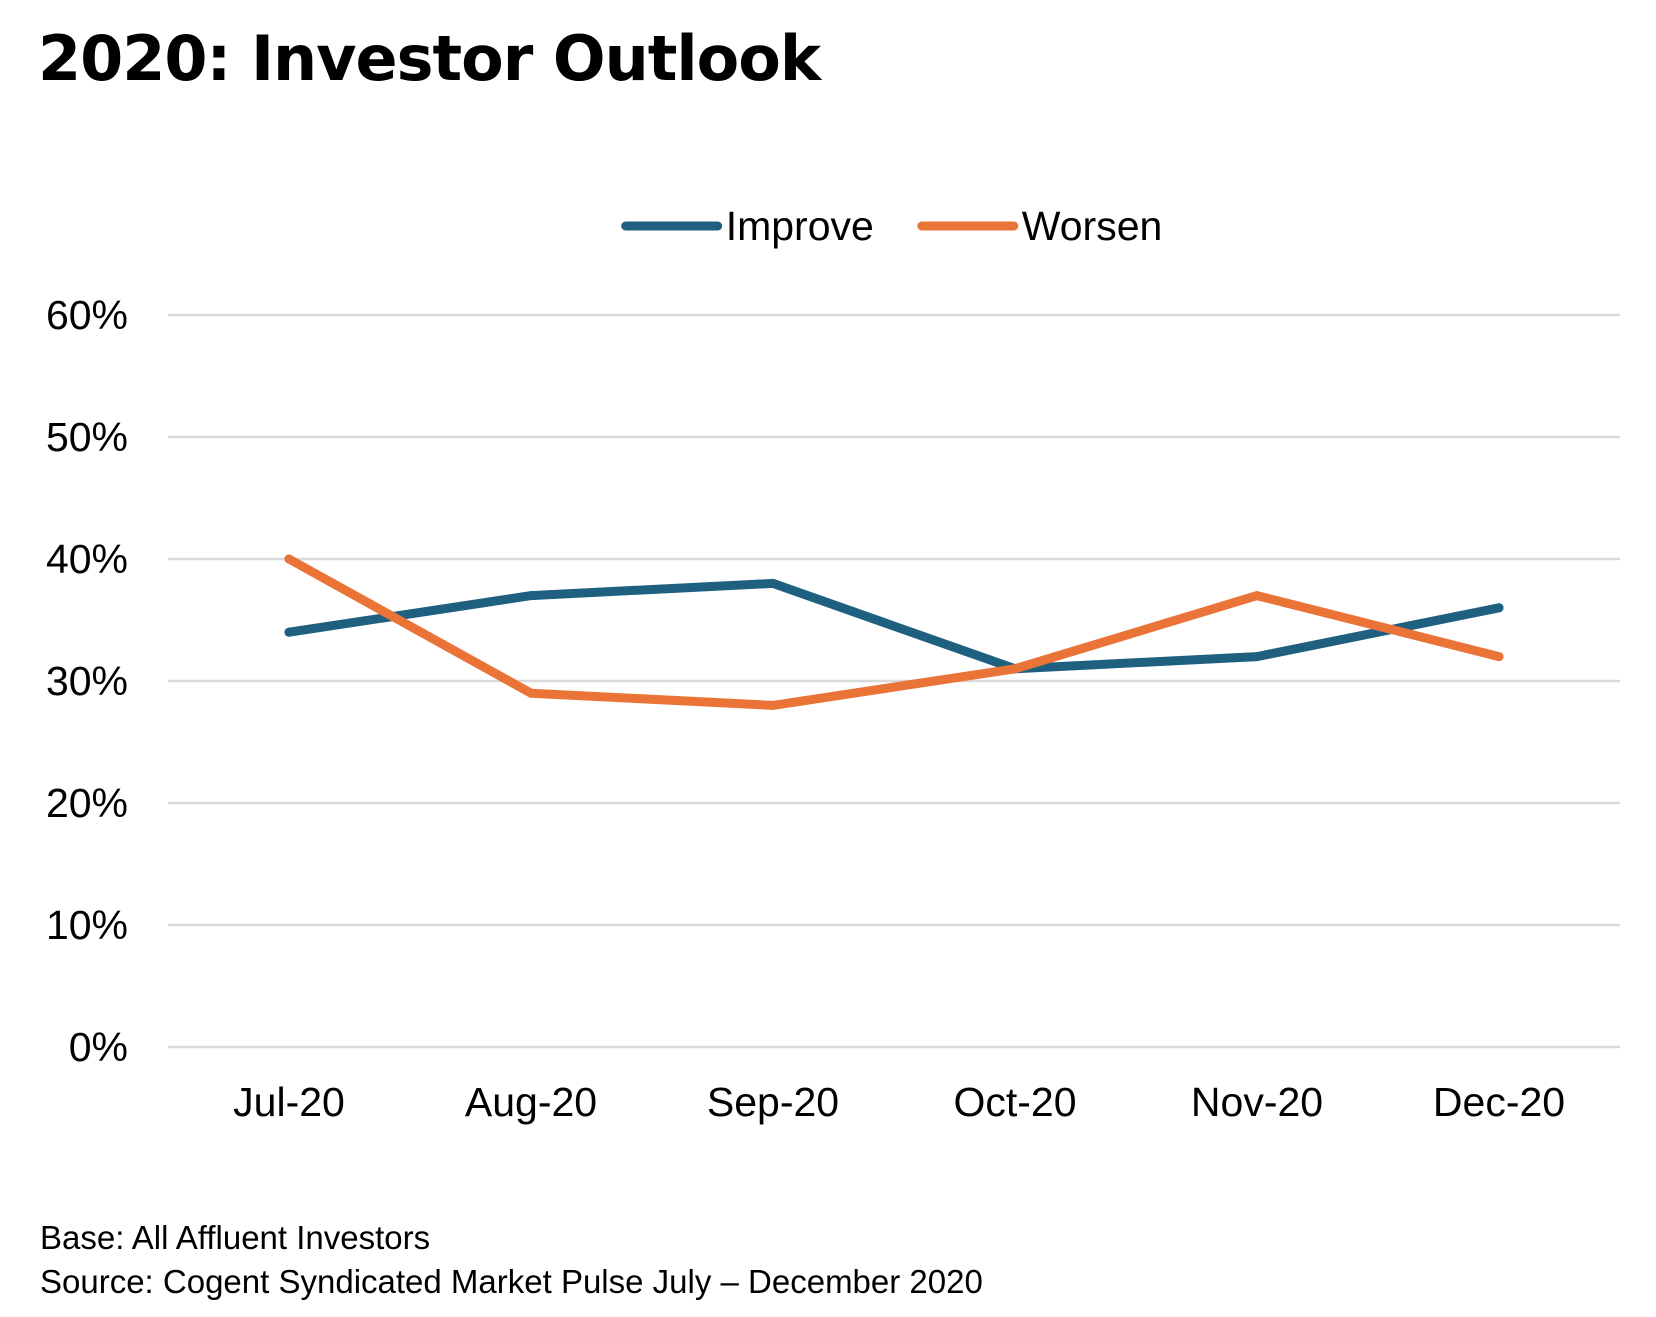 The width and height of the screenshot is (1656, 1317). Describe the element at coordinates (87, 925) in the screenshot. I see `y-tick-label: 10%` at that location.